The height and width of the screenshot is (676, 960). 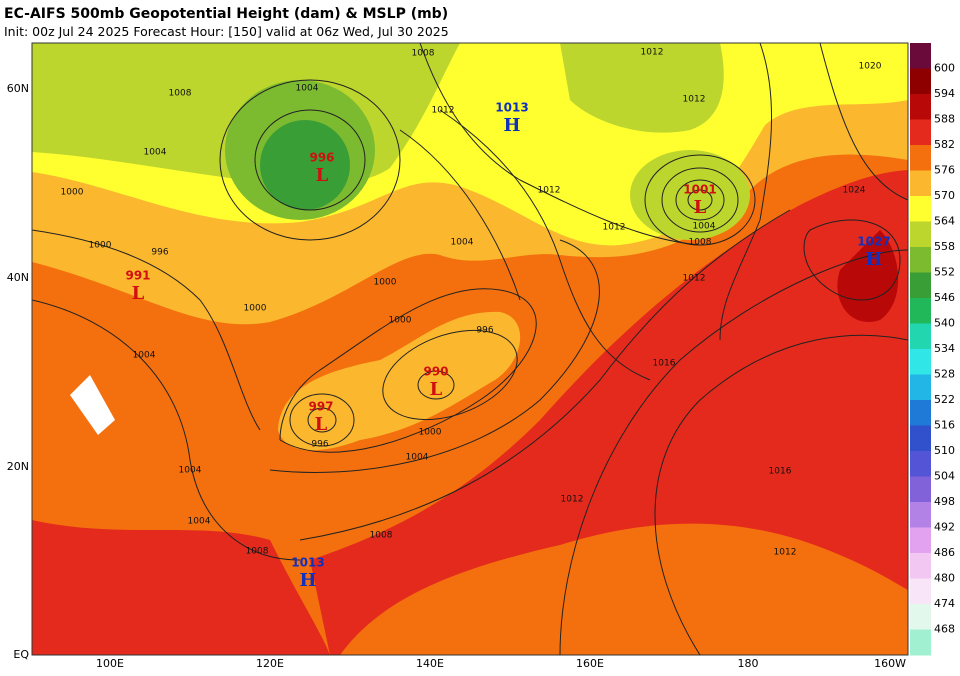 I want to click on colorbar-label: 504, so click(x=944, y=476).